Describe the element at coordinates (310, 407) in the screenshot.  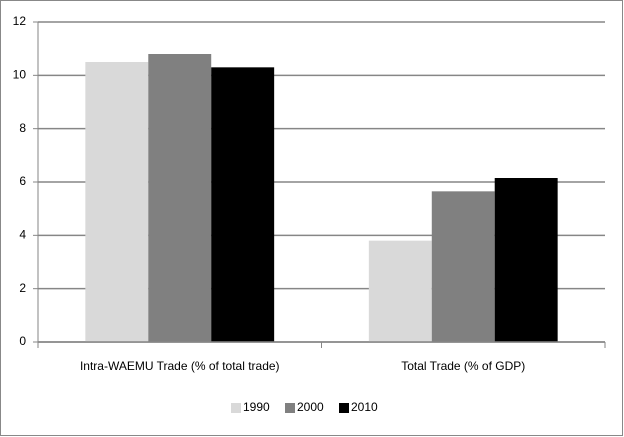
I see `legend-label: 2000` at that location.